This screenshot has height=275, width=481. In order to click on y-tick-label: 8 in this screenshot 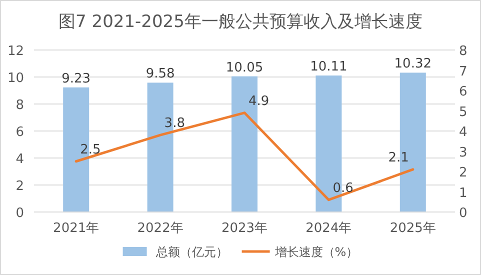, I will do `click(20, 105)`.